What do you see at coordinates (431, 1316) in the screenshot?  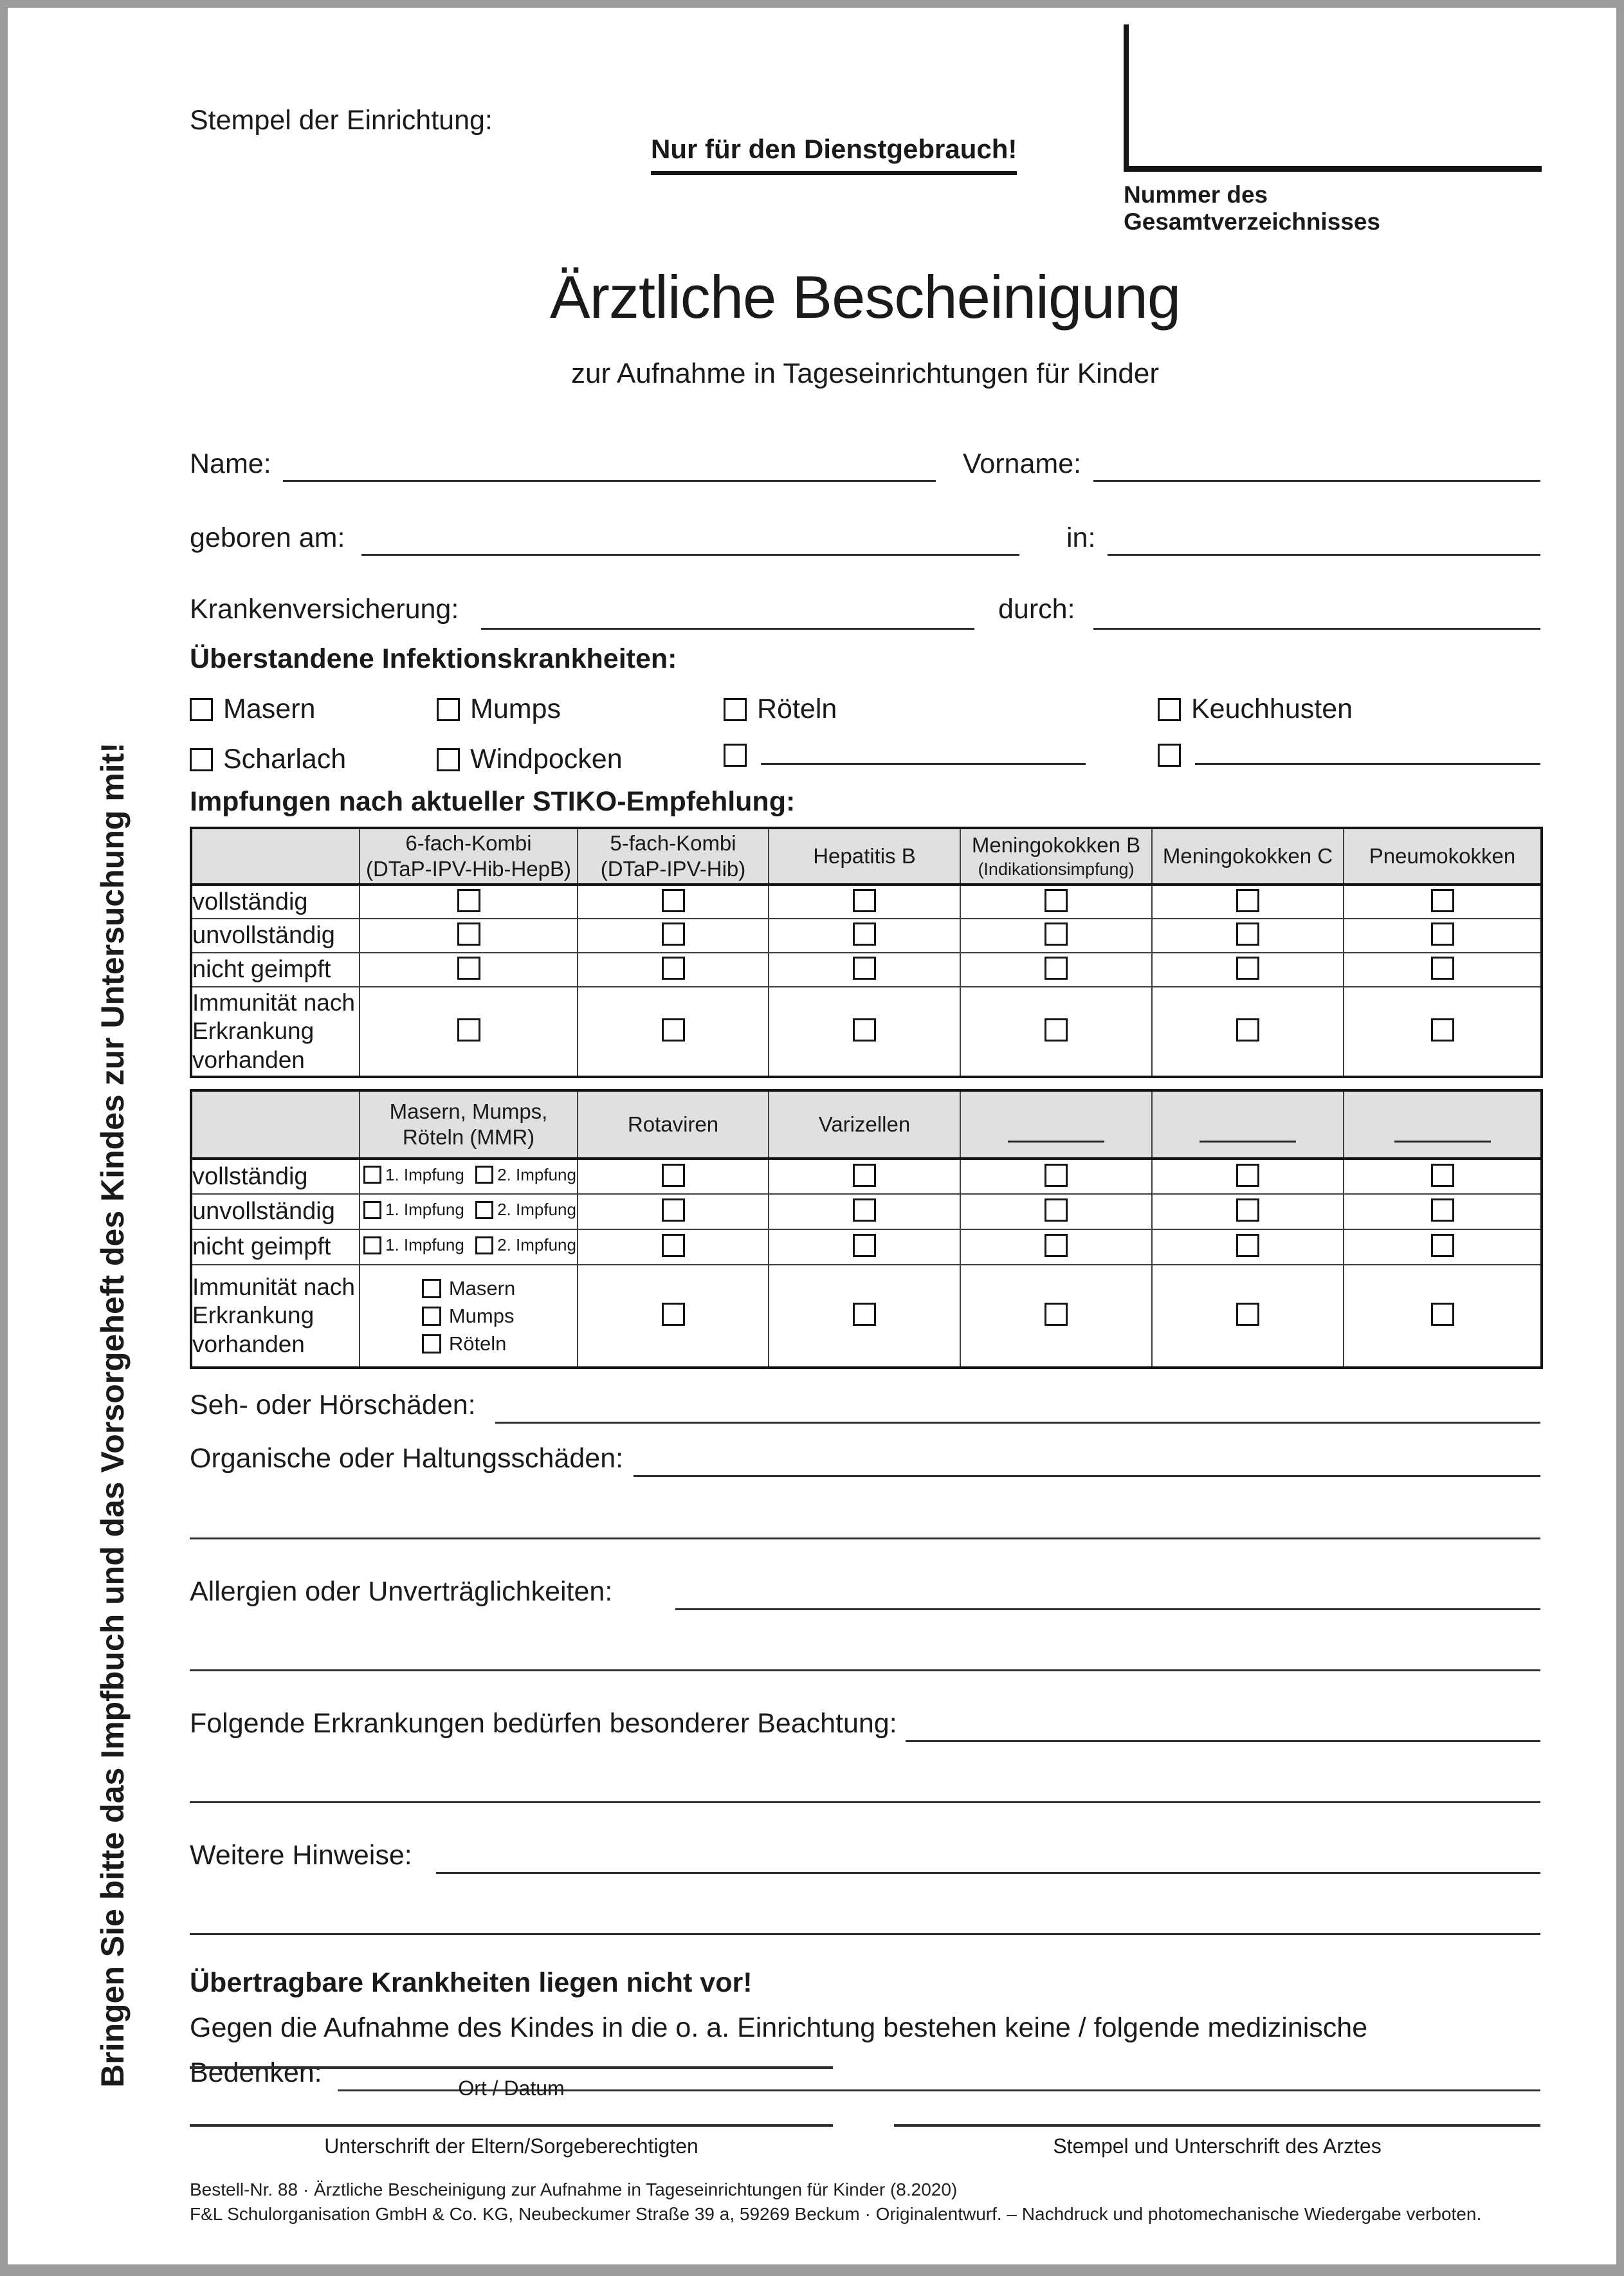 I see `checkbox-immunity-mumps` at bounding box center [431, 1316].